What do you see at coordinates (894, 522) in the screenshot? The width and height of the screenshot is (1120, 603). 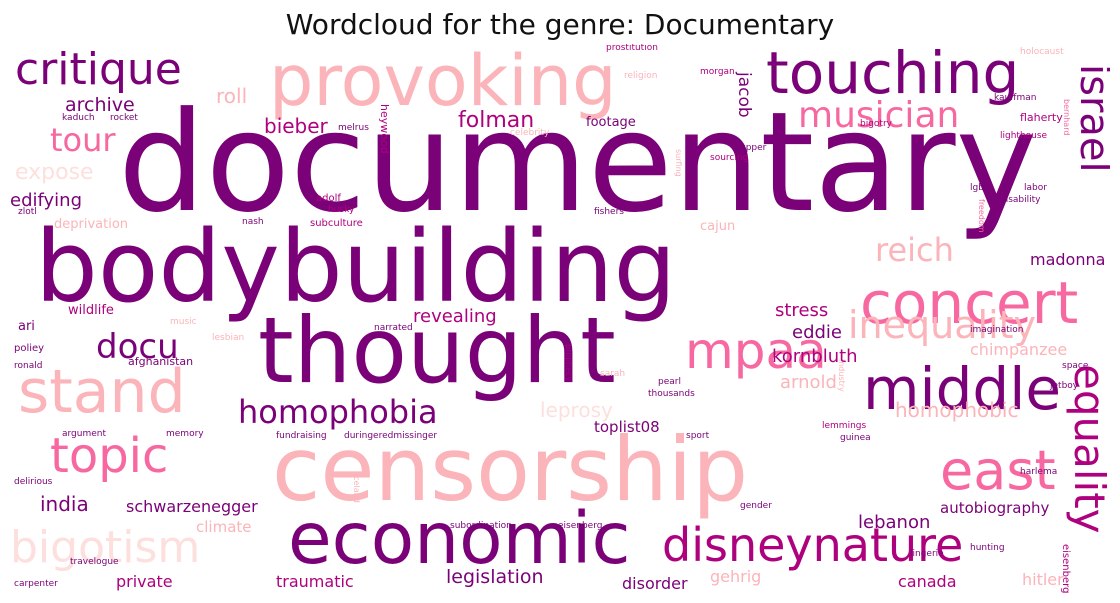 I see `word-lebanon: lebanon` at bounding box center [894, 522].